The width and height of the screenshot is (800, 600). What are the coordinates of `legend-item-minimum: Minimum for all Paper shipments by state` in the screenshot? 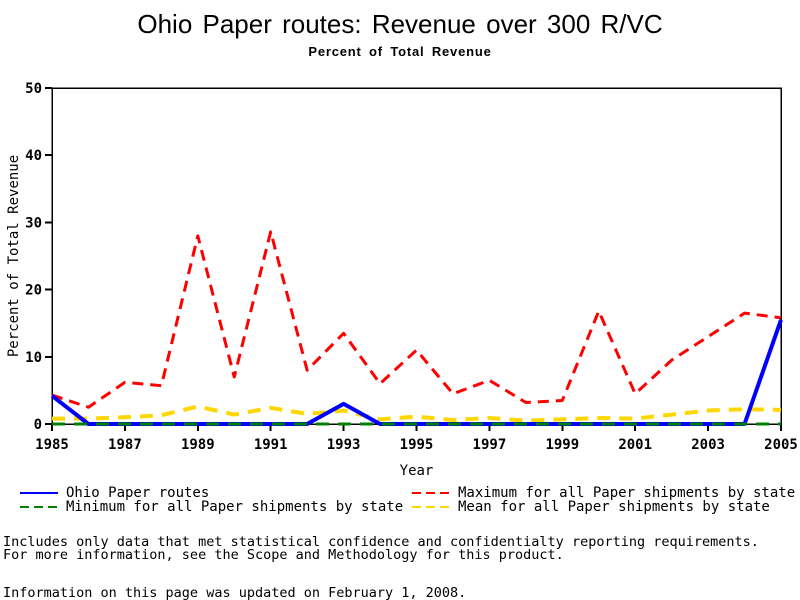 It's located at (211, 507).